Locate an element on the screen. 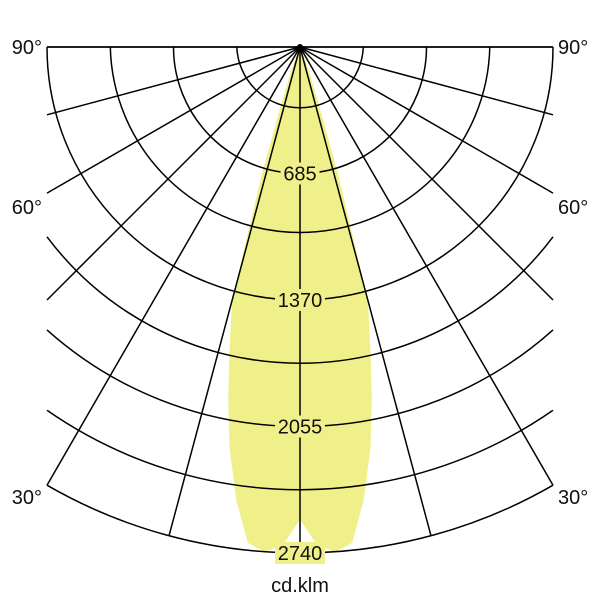 The image size is (600, 600). radial-tick-label: 2055 is located at coordinates (300, 428).